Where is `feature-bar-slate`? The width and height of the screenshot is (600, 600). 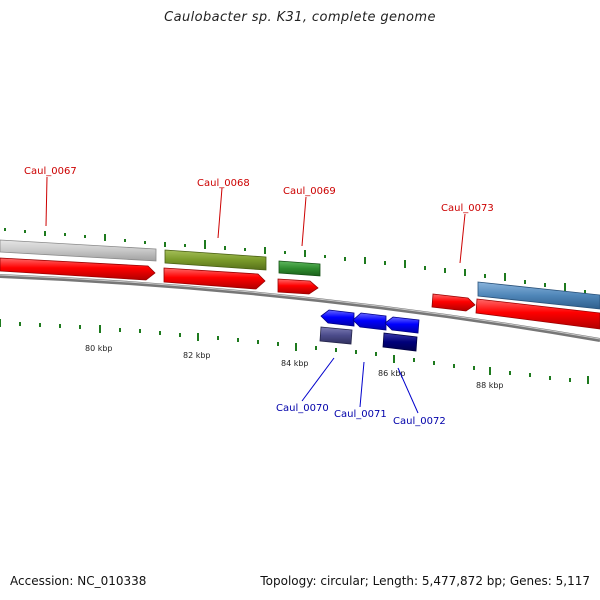 feature-bar-slate is located at coordinates (336, 335).